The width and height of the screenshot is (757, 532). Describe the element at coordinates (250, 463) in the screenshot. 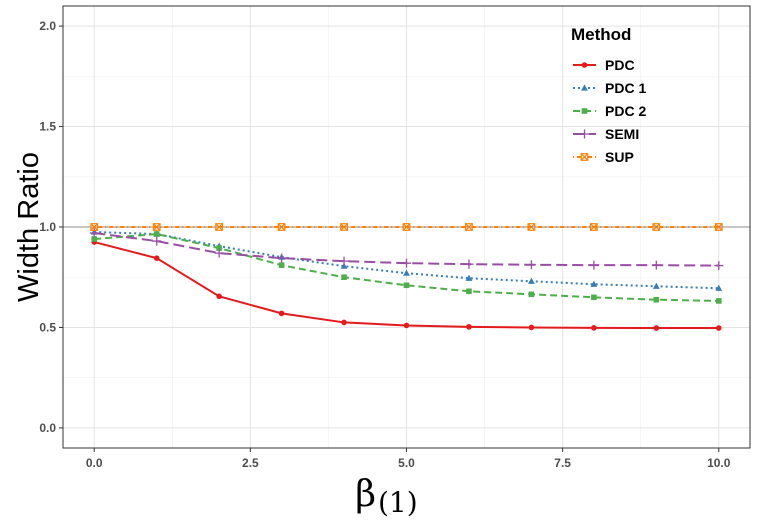

I see `x-tick-label: 2.5` at that location.